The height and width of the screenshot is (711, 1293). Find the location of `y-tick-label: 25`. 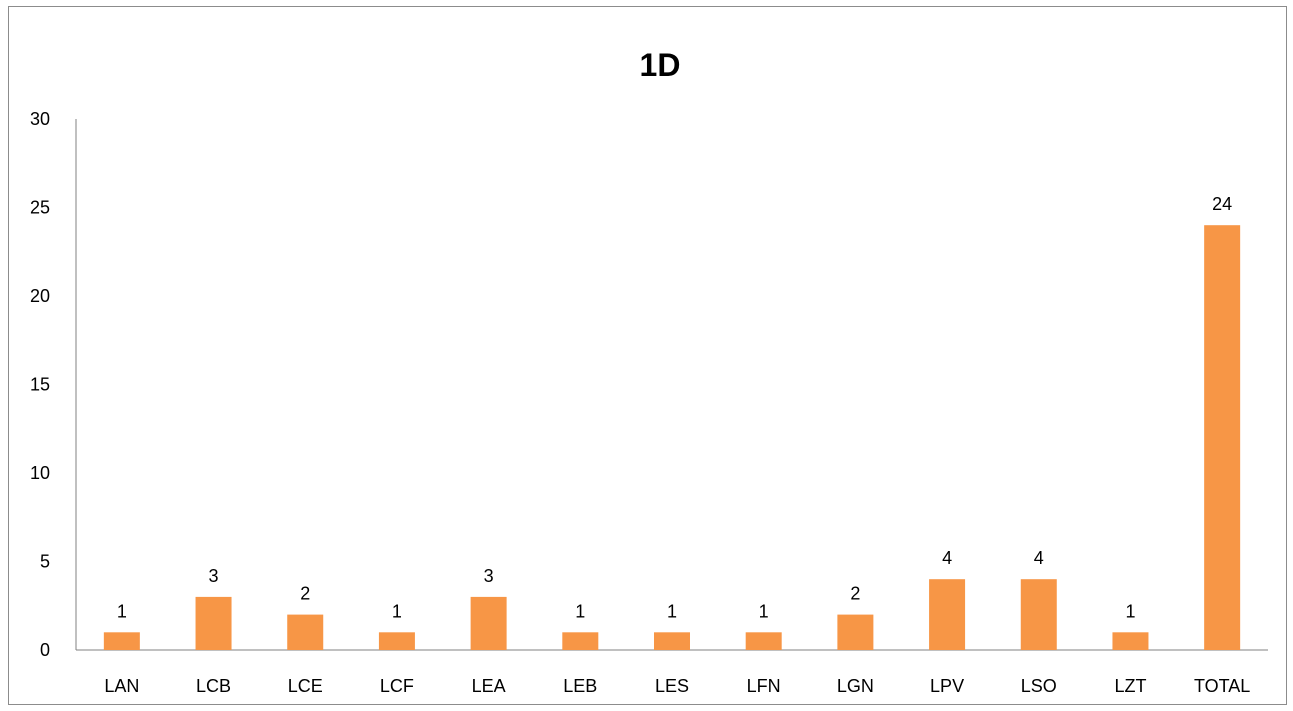

y-tick-label: 25 is located at coordinates (40, 208).